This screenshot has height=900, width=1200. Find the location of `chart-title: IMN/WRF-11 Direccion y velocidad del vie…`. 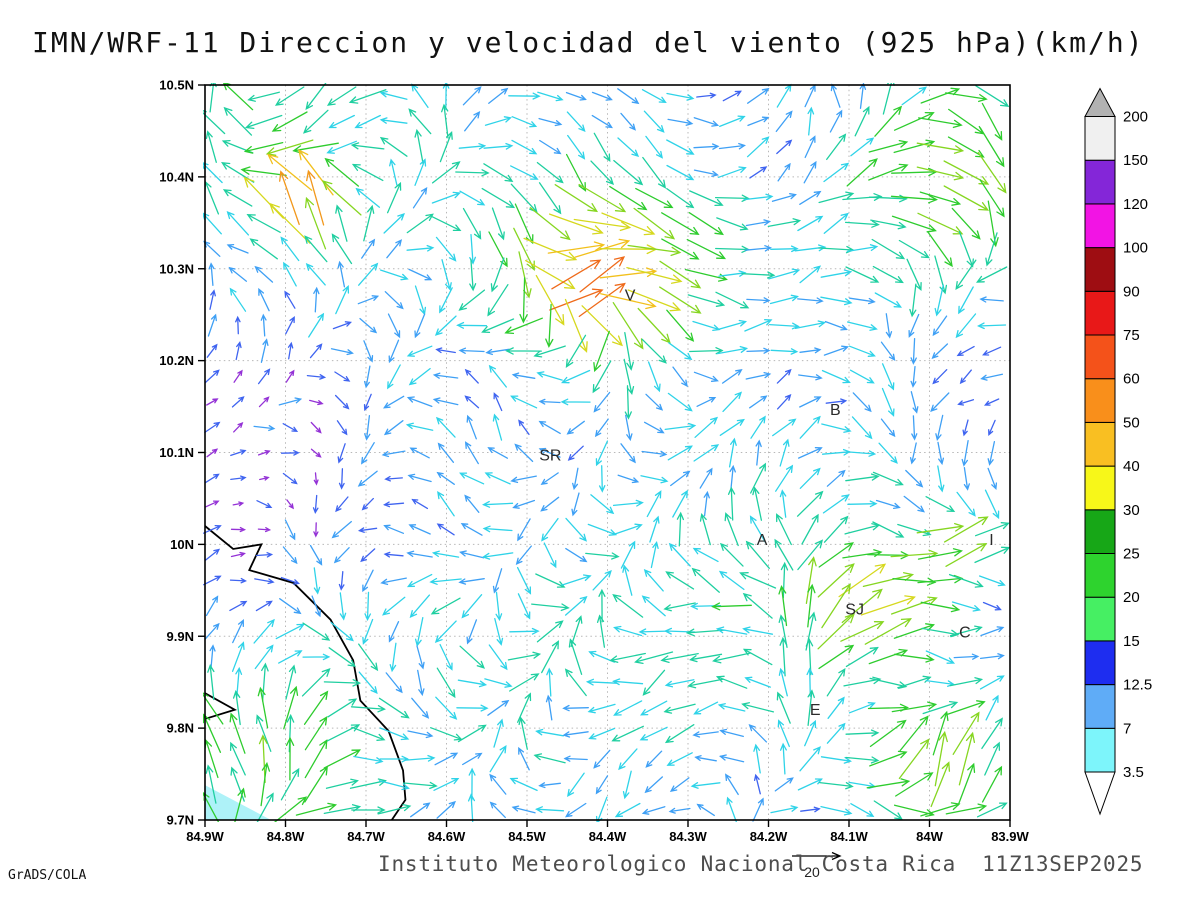

chart-title: IMN/WRF-11 Direccion y velocidad del vie… is located at coordinates (588, 42).